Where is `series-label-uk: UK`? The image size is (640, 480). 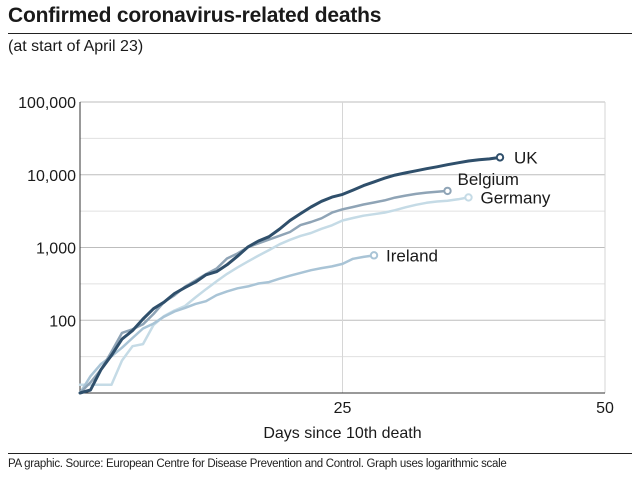 series-label-uk: UK is located at coordinates (526, 157).